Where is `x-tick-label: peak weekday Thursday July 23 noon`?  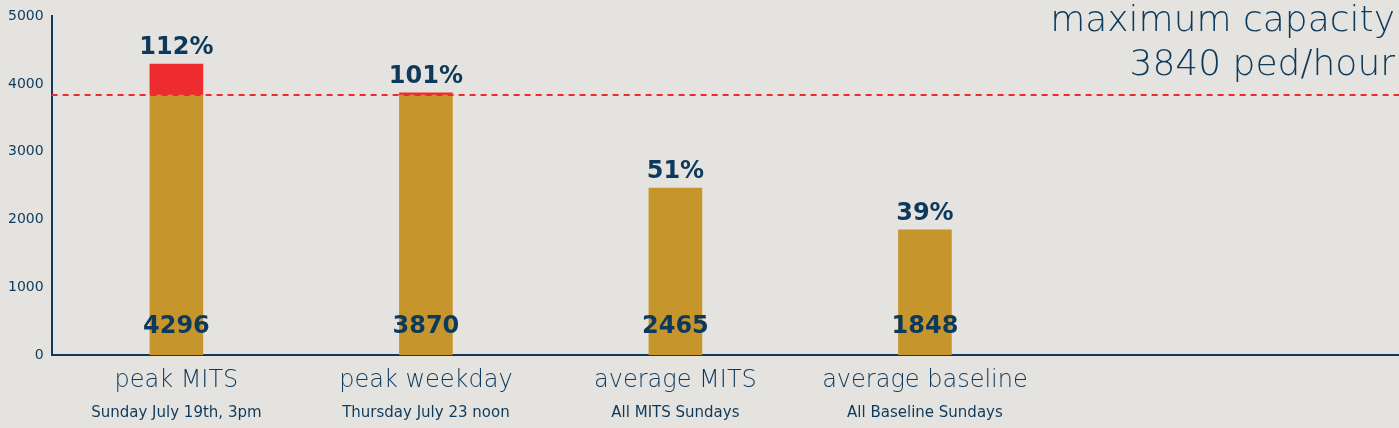
x-tick-label: peak weekday Thursday July 23 noon is located at coordinates (426, 393).